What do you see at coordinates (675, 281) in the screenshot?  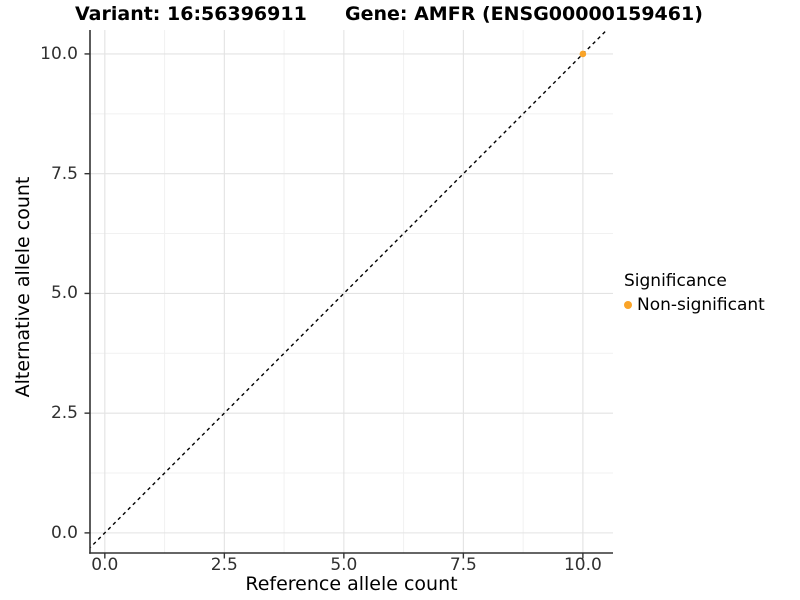 I see `legend-title: Significance` at bounding box center [675, 281].